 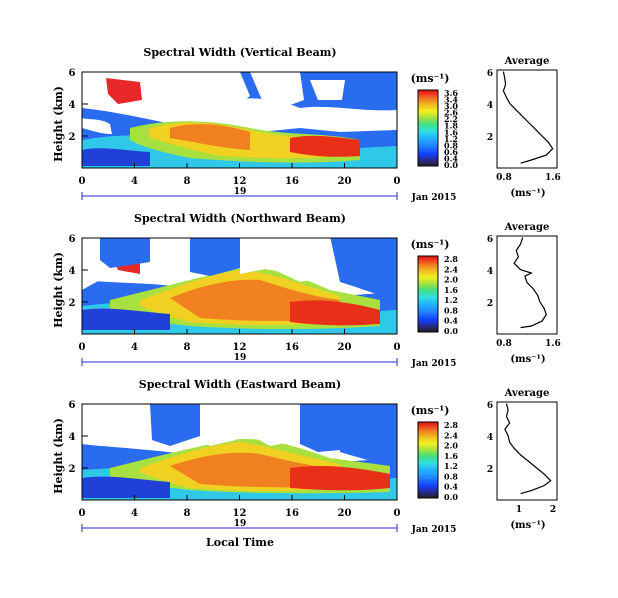 What do you see at coordinates (451, 152) in the screenshot?
I see `colorbar-tick-label: 0.6` at bounding box center [451, 152].